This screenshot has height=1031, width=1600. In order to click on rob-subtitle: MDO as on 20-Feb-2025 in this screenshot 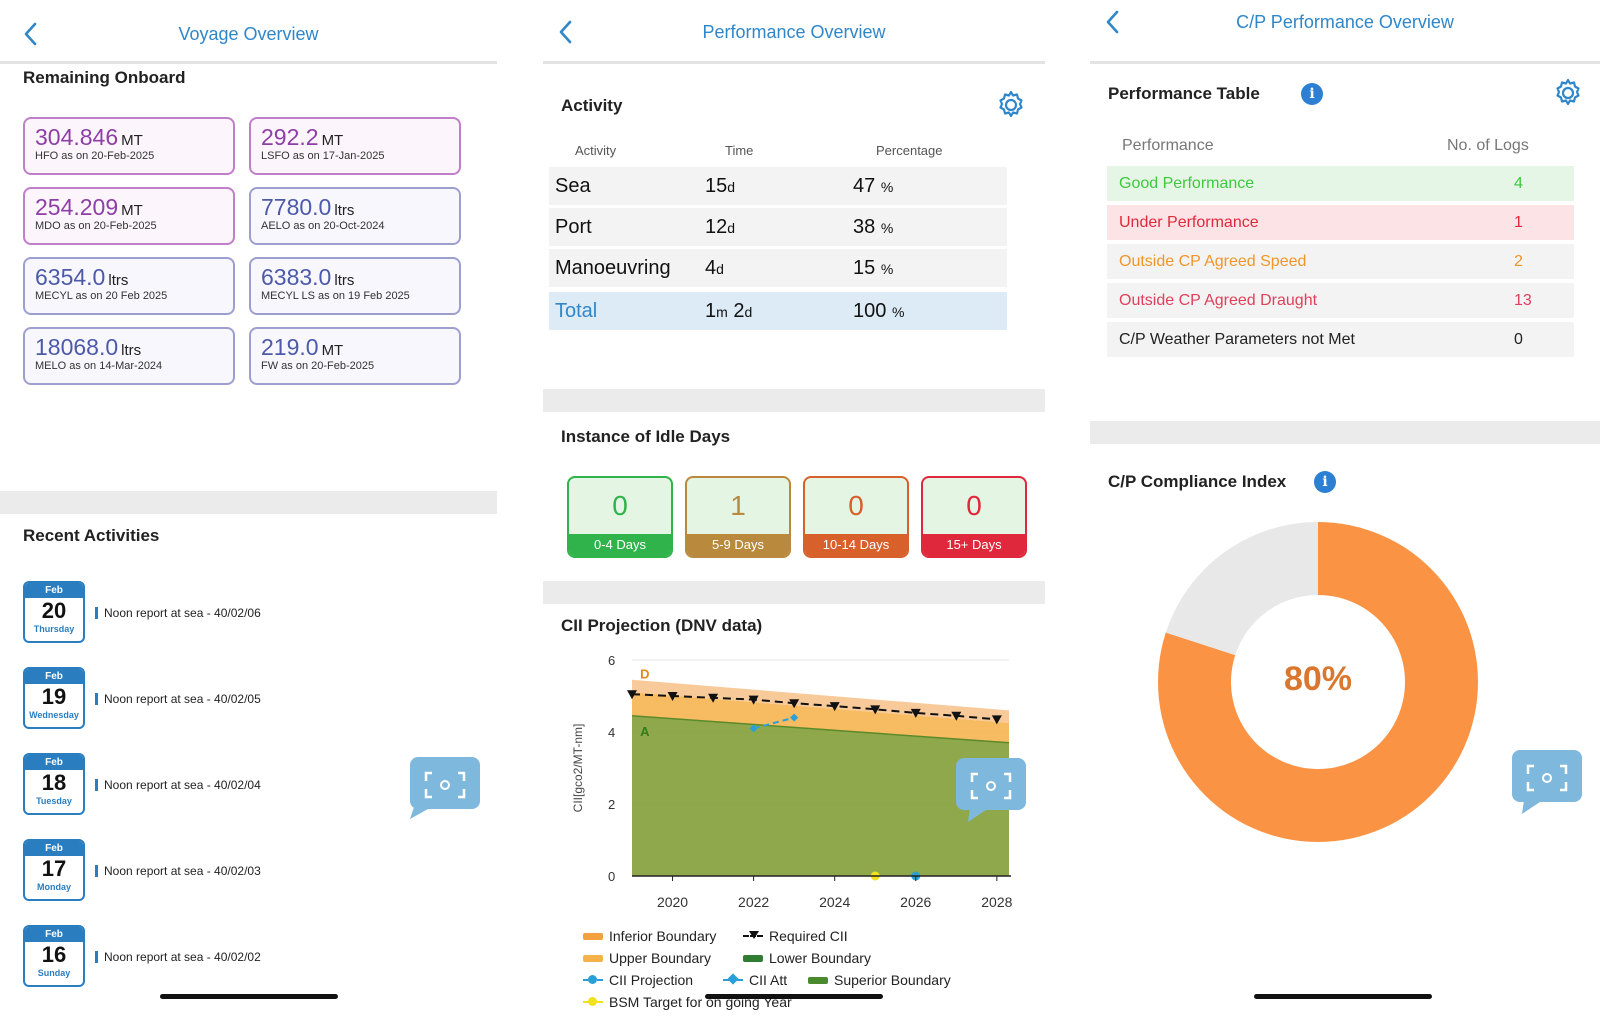, I will do `click(96, 226)`.